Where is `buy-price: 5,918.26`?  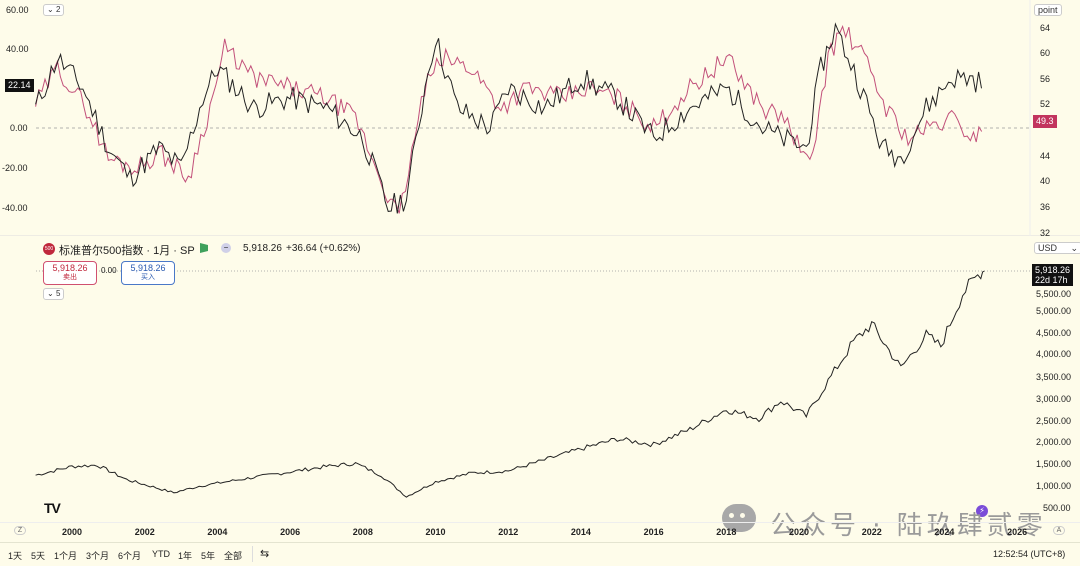 buy-price: 5,918.26 is located at coordinates (148, 268).